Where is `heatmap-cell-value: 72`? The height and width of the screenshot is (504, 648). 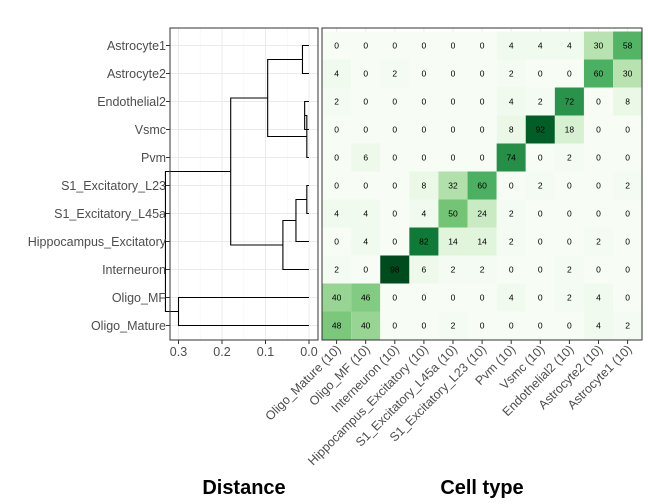 heatmap-cell-value: 72 is located at coordinates (570, 102).